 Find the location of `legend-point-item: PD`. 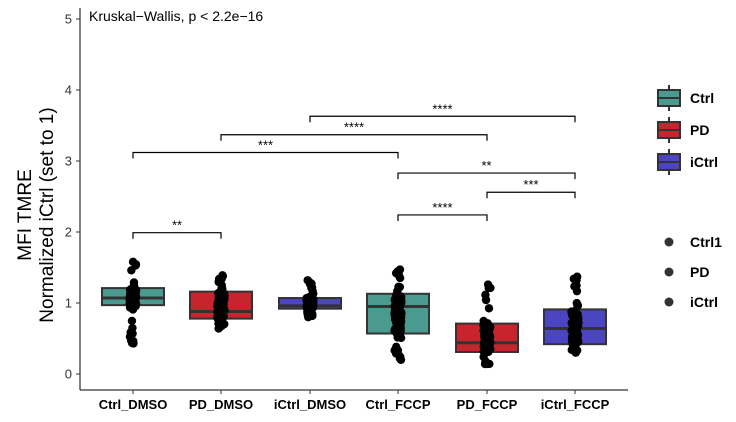

legend-point-item: PD is located at coordinates (686, 272).